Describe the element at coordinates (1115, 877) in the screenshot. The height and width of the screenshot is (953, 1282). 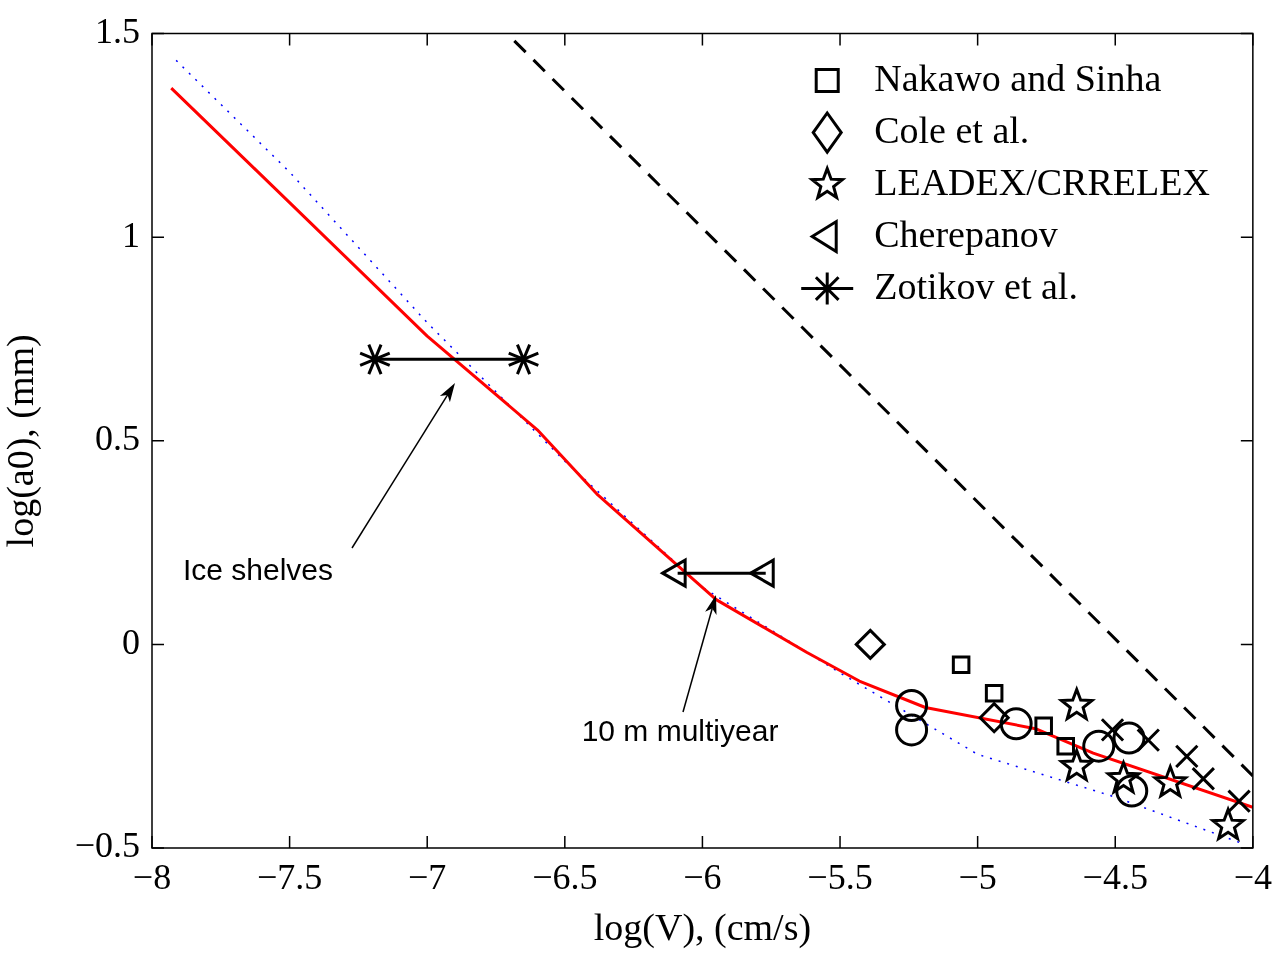
I see `x-tick-label: −4.5` at that location.